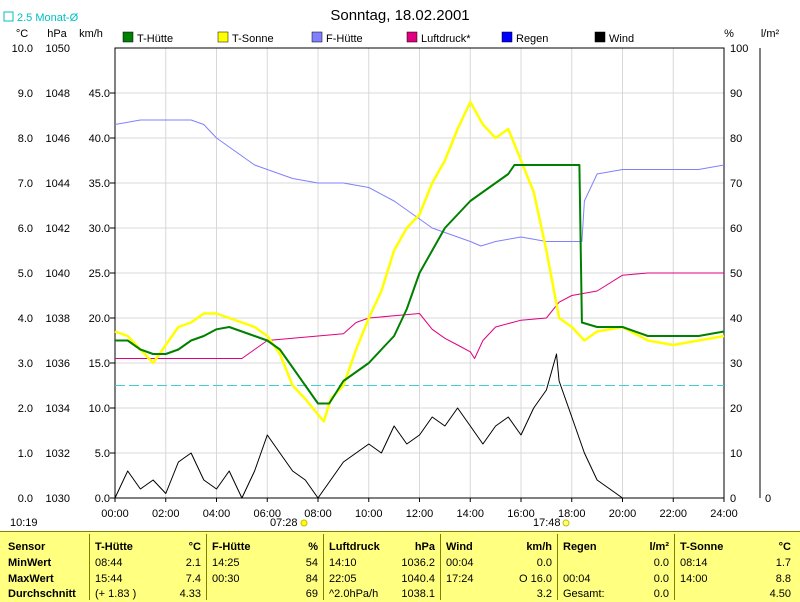  Describe the element at coordinates (58, 49) in the screenshot. I see `hpa-tick-label: 1050` at that location.